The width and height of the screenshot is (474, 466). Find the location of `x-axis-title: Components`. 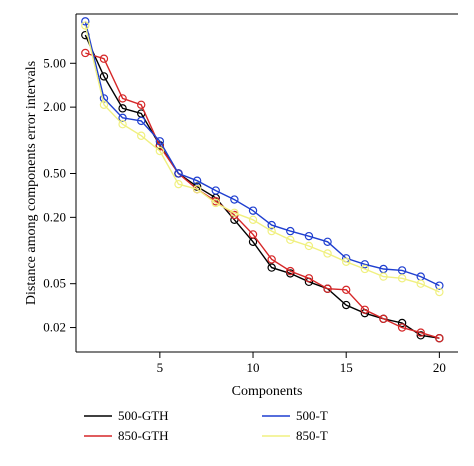

x-axis-title: Components is located at coordinates (267, 391).